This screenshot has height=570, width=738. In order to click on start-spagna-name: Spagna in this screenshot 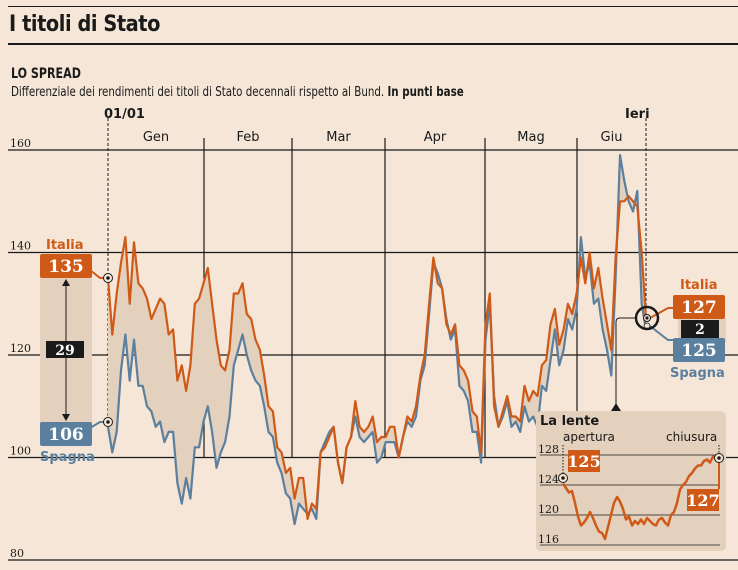, I will do `click(67, 457)`.